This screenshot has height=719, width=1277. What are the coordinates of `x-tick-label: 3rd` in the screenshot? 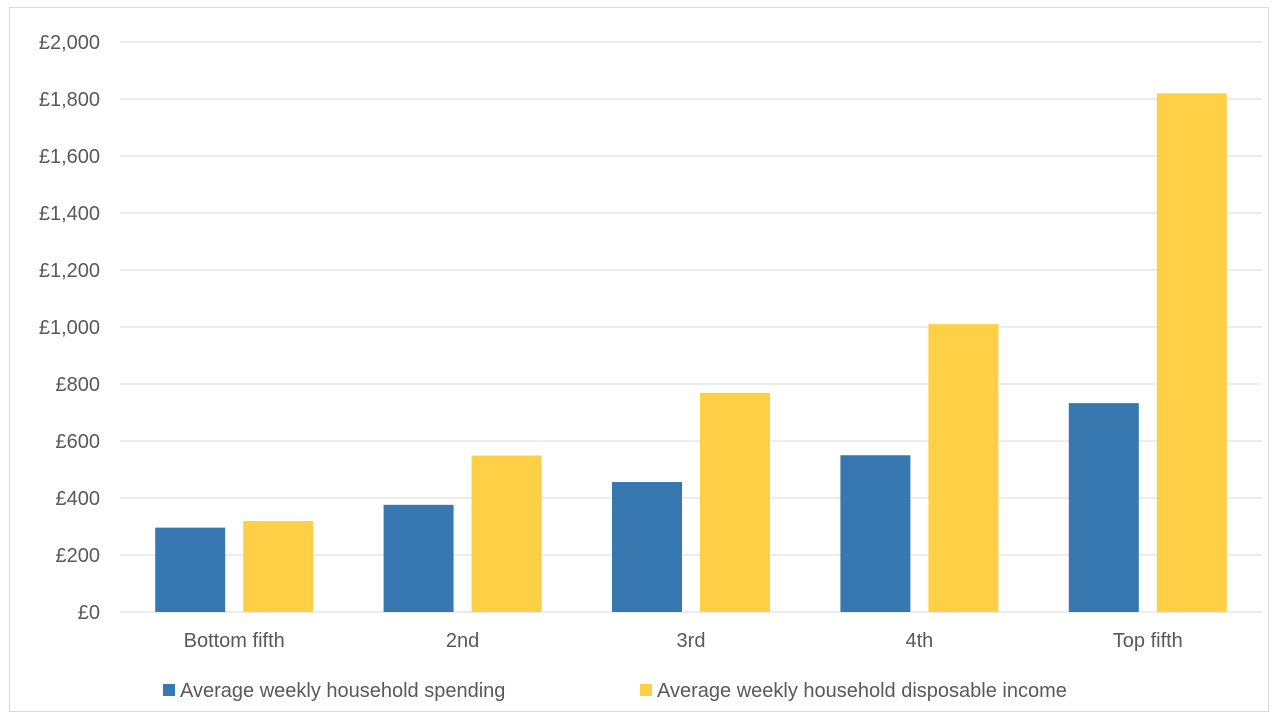 It's located at (691, 641).